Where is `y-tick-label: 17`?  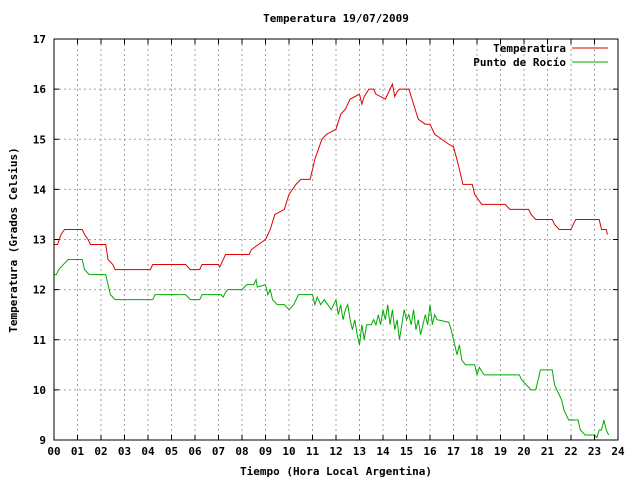 y-tick-label: 17 is located at coordinates (39, 39).